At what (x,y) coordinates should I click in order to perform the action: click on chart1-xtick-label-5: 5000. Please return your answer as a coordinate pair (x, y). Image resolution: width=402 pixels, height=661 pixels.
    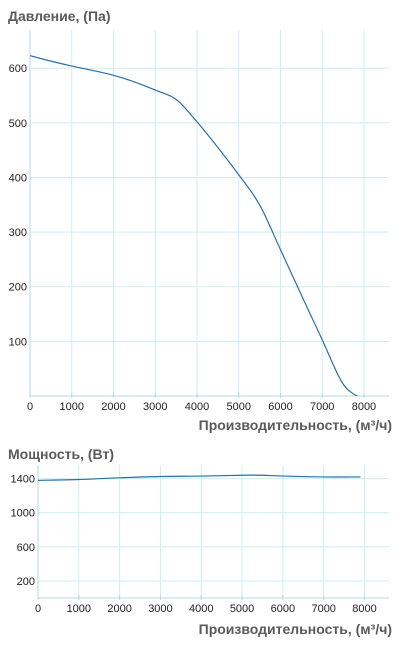
    Looking at the image, I should click on (242, 609).